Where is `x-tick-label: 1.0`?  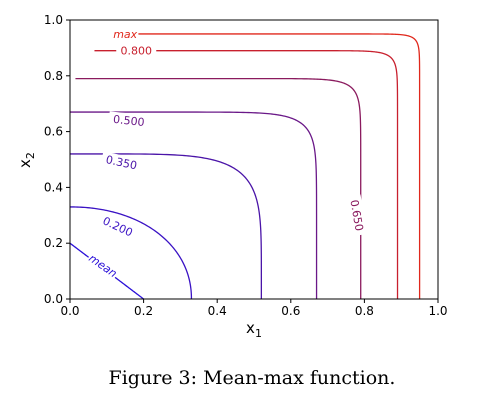
x-tick-label: 1.0 is located at coordinates (437, 311).